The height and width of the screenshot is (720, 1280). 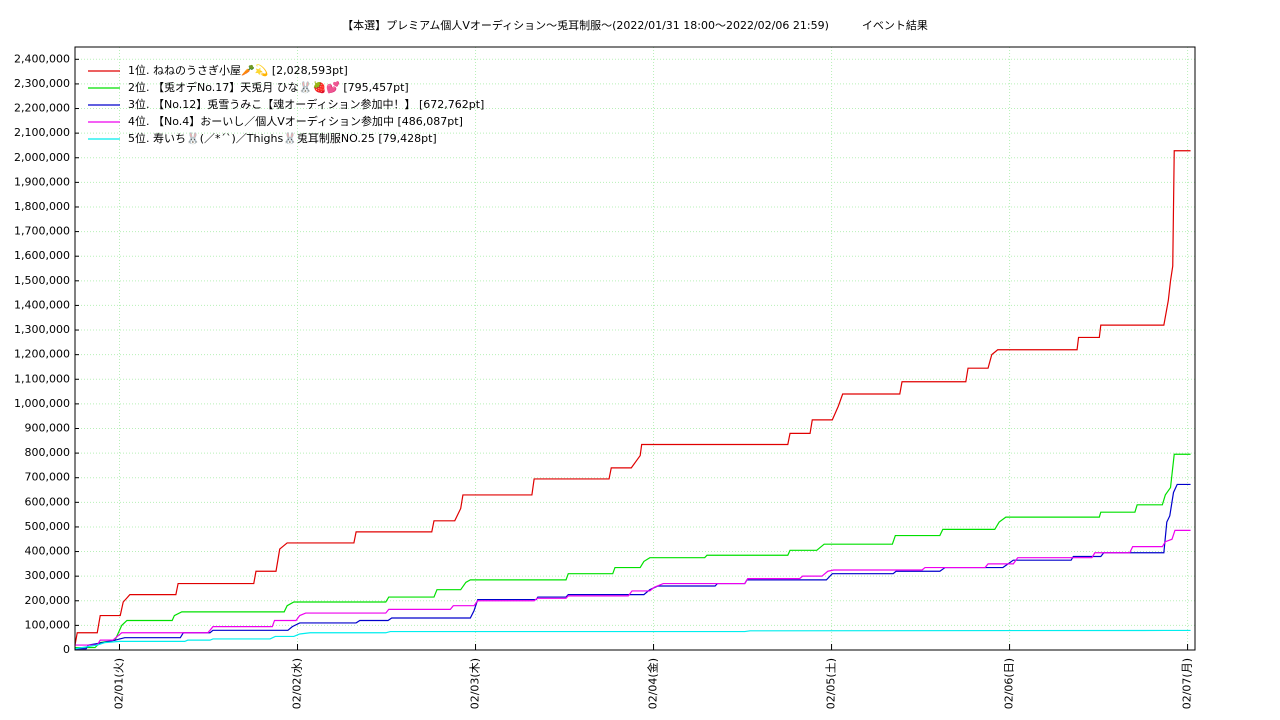 I want to click on y-tick-label: 1,500,000, so click(x=42, y=280).